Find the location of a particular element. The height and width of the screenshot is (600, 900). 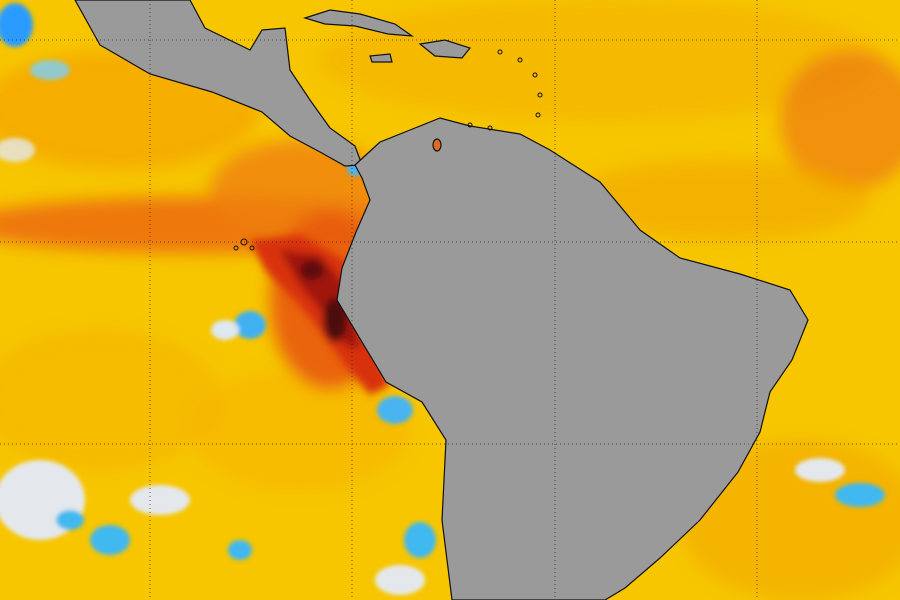

peru-anomaly is located at coordinates (320, 315).